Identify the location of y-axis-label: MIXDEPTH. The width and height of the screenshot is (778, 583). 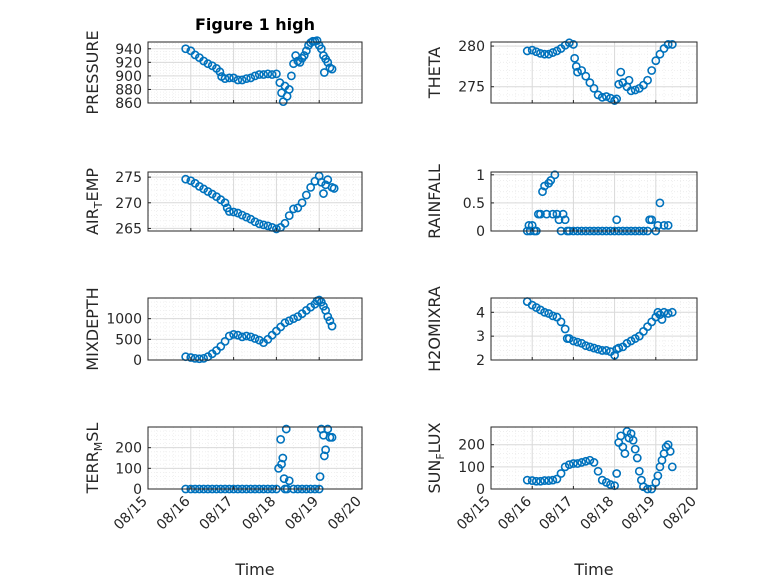
(92, 328).